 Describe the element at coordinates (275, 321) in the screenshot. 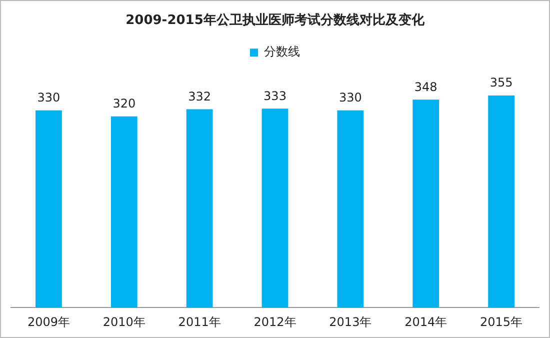

I see `x-tick-label: 2012年` at that location.